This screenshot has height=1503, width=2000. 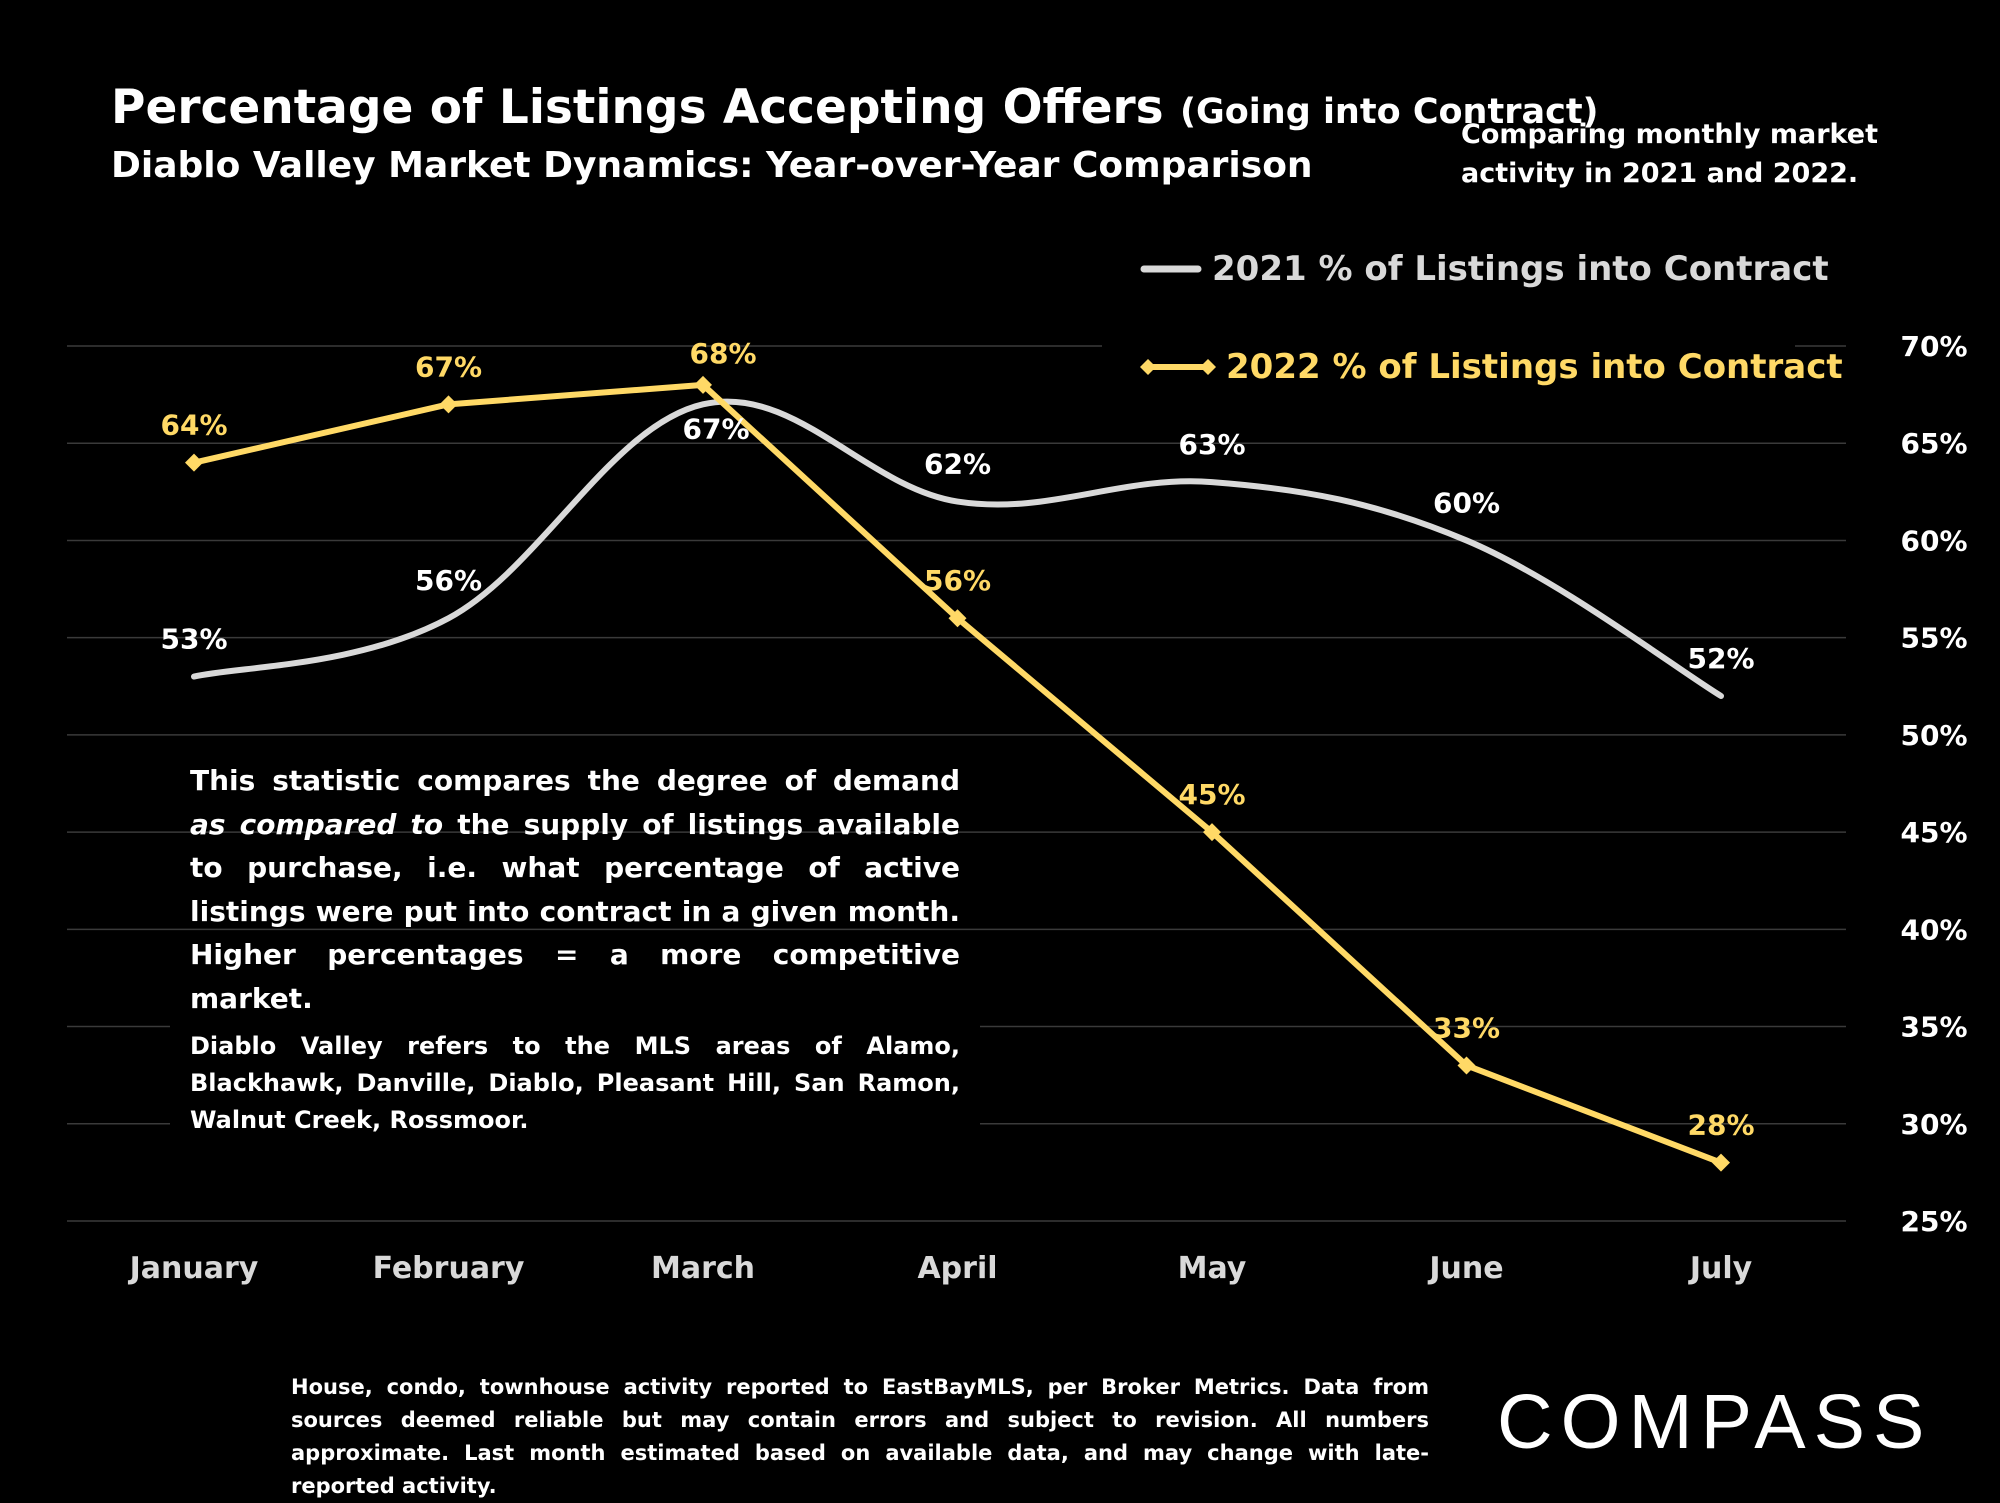 I want to click on y-tick-label: 60%, so click(x=1933, y=540).